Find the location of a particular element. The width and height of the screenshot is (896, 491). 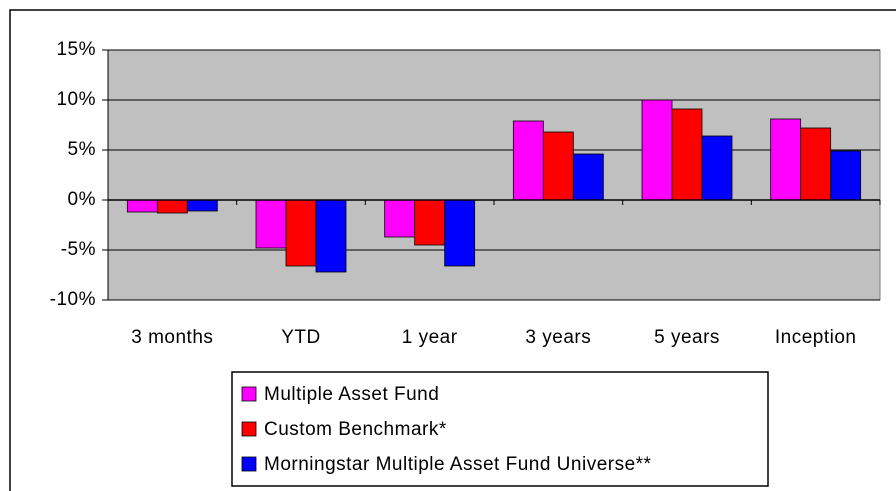

y-tick-label: -10% is located at coordinates (73, 299).